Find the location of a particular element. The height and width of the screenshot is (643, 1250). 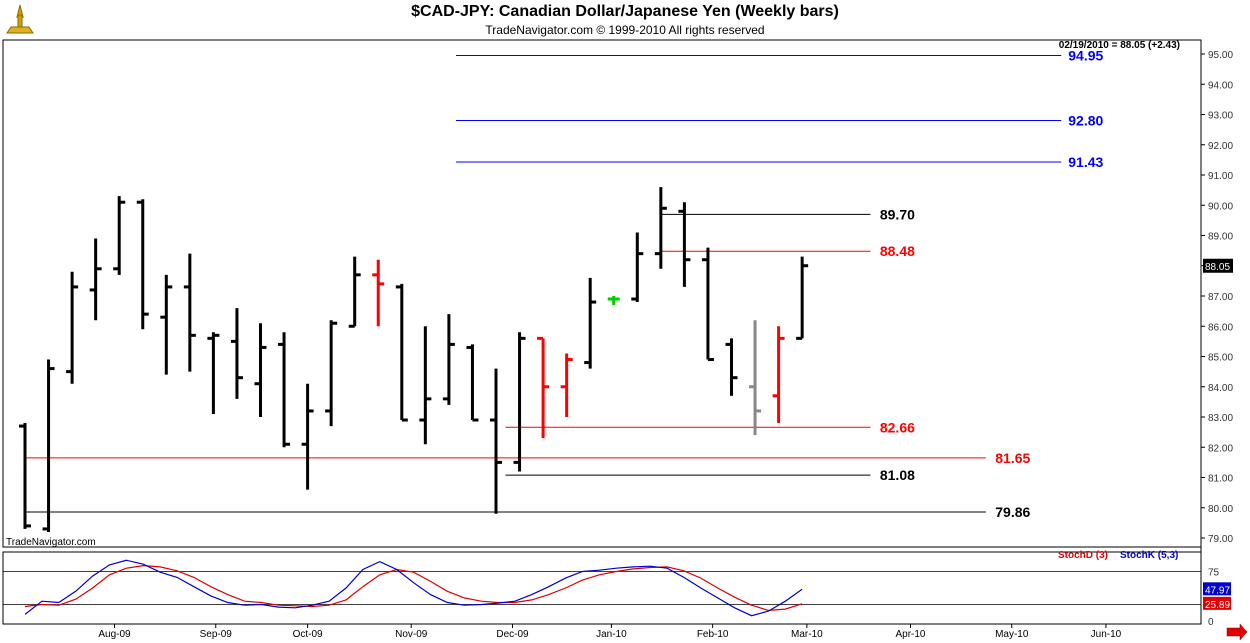

x-tick-label: Mar-10 is located at coordinates (807, 634).